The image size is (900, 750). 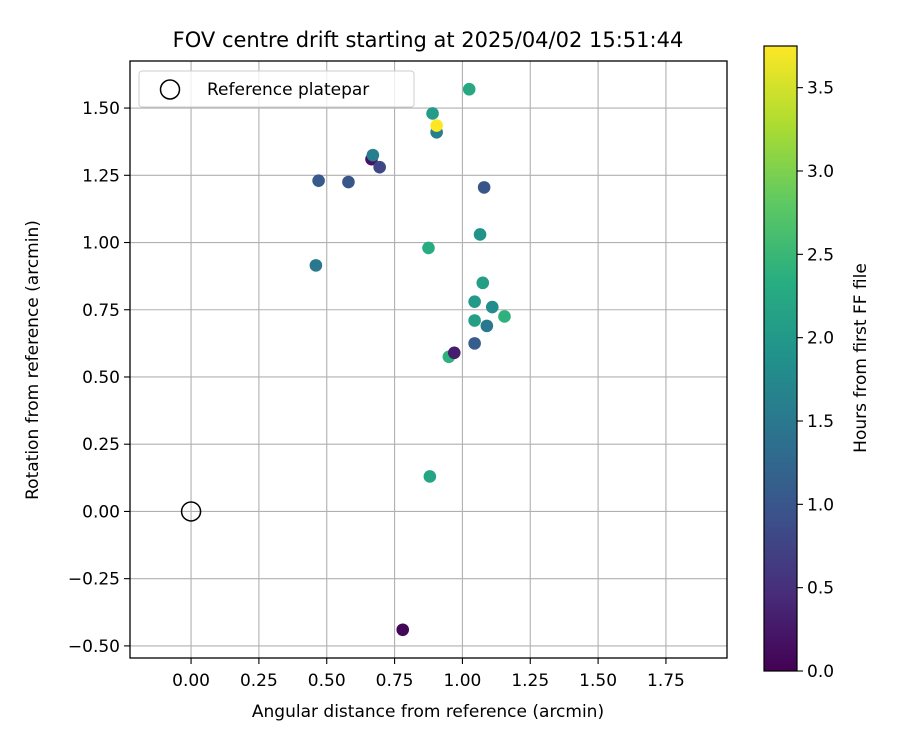 I want to click on colorbar-tick-label: 3.0, so click(x=820, y=172).